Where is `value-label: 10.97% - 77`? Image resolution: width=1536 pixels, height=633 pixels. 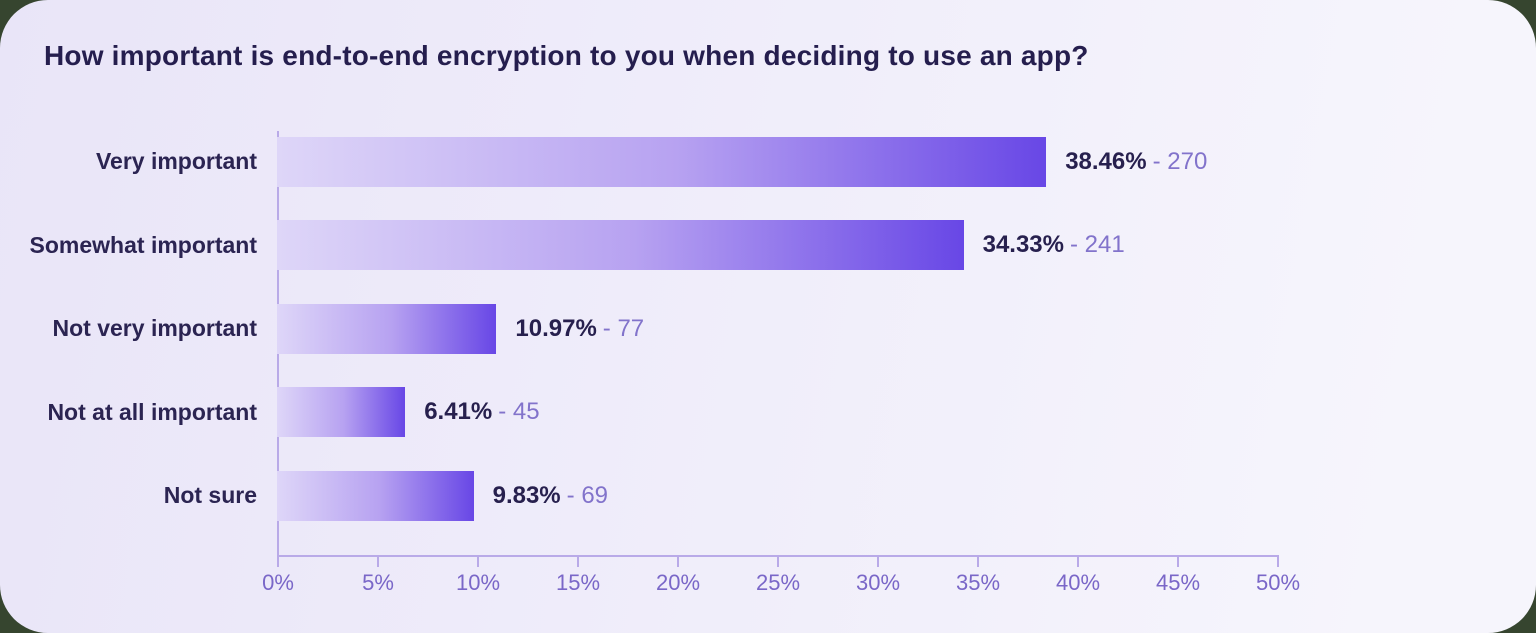 value-label: 10.97% - 77 is located at coordinates (579, 329).